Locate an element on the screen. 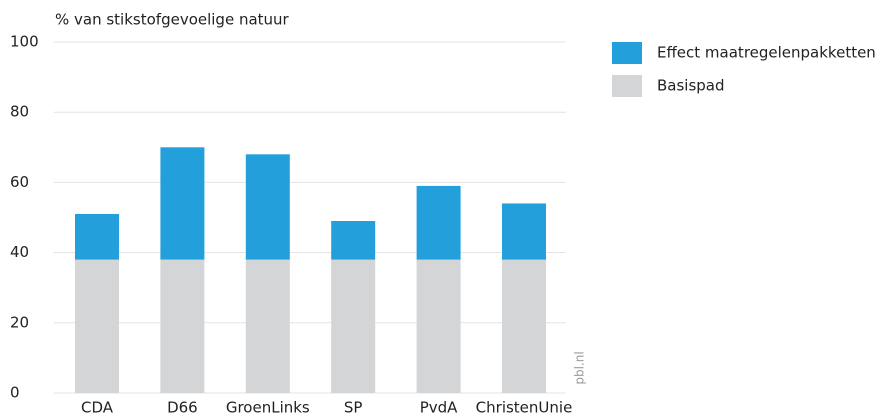  y-tick-label: 80 is located at coordinates (19, 112).